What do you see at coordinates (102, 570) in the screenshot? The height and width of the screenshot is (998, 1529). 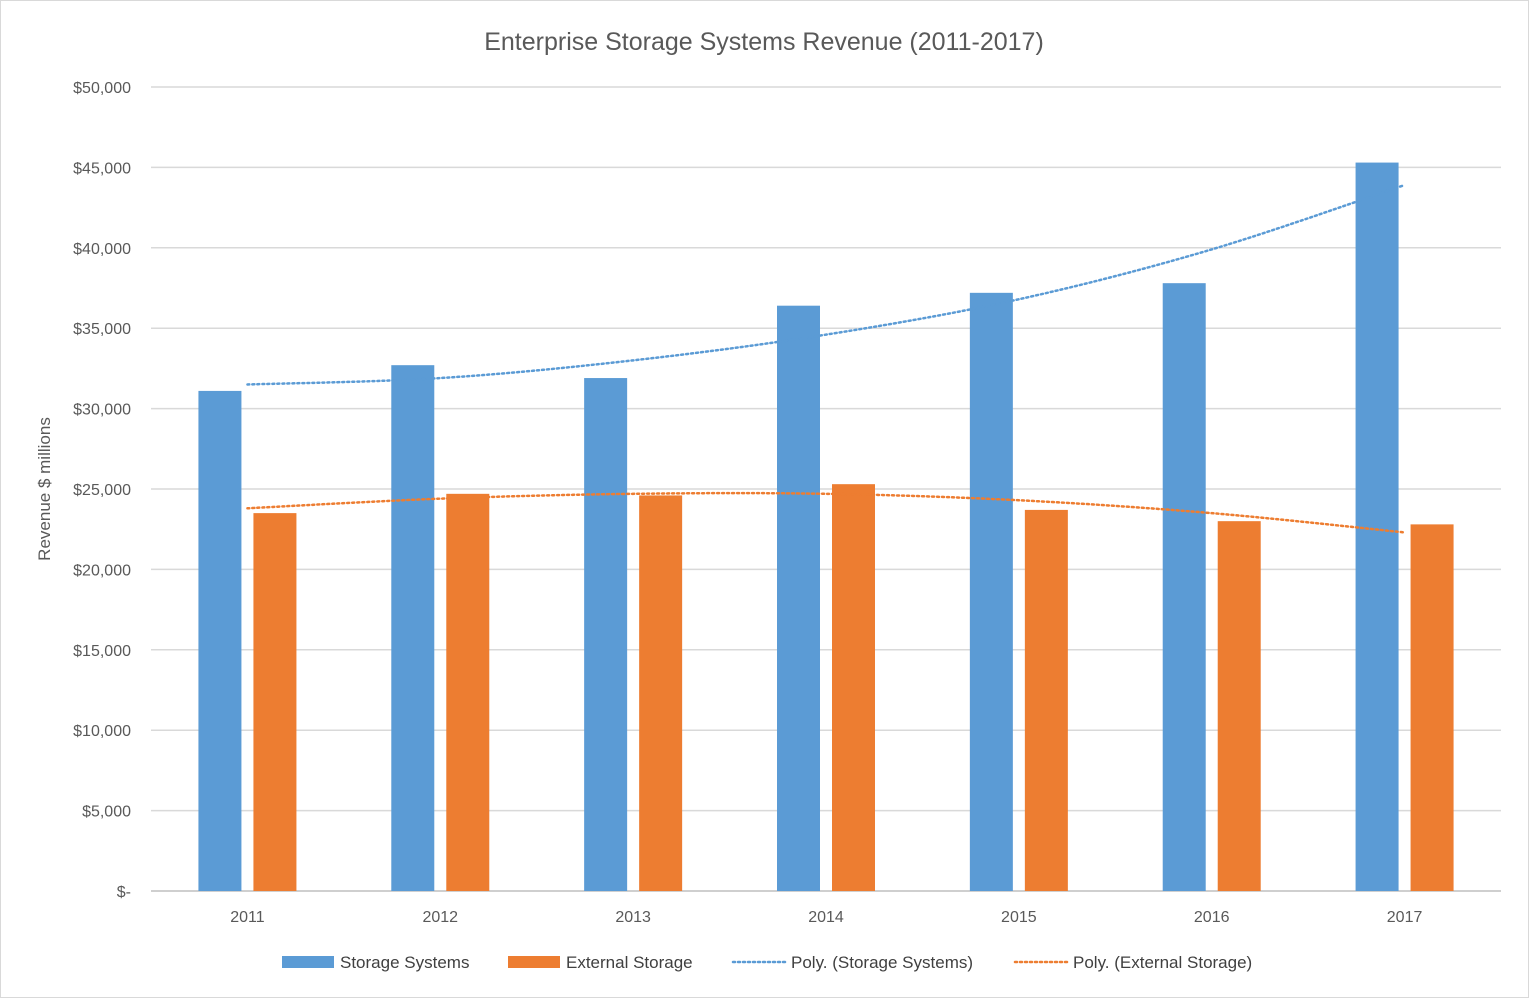 I see `y-tick-label: $20,000` at bounding box center [102, 570].